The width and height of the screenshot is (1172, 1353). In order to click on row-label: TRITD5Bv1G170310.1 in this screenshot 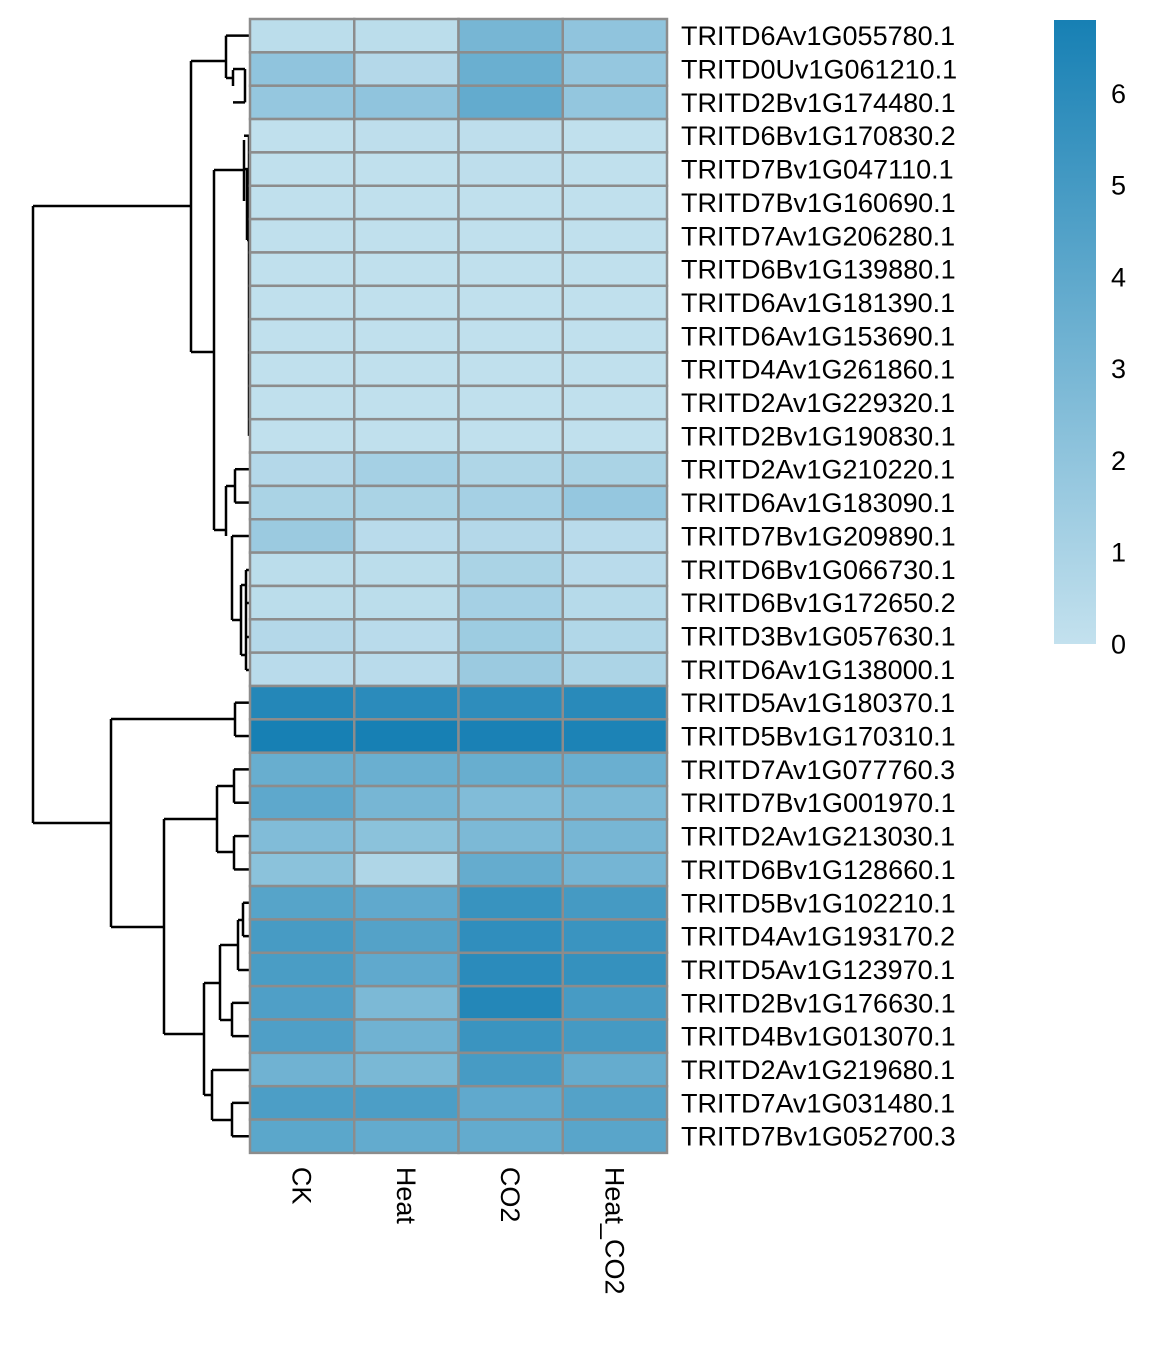, I will do `click(818, 737)`.